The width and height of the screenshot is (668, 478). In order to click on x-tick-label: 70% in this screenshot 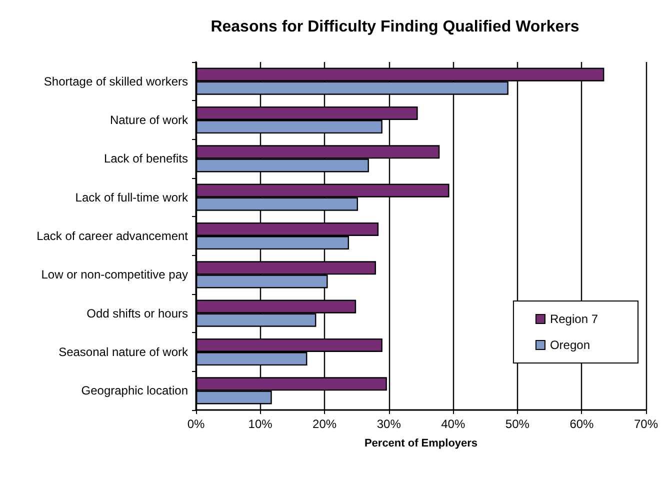, I will do `click(646, 424)`.